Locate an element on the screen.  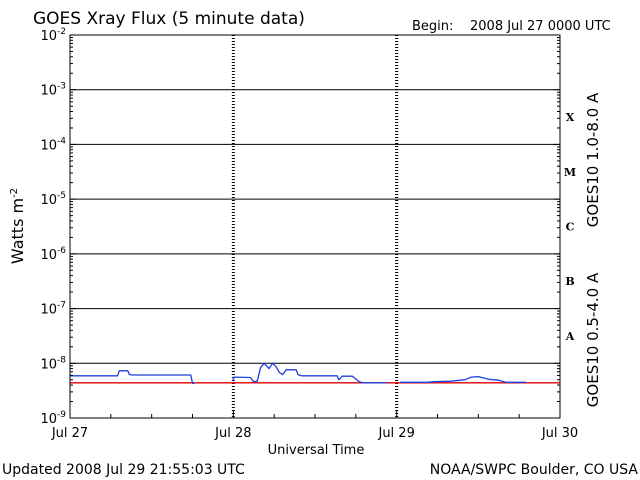
legend-goes10-long: GOES10 1.0-8.0 A is located at coordinates (593, 159).